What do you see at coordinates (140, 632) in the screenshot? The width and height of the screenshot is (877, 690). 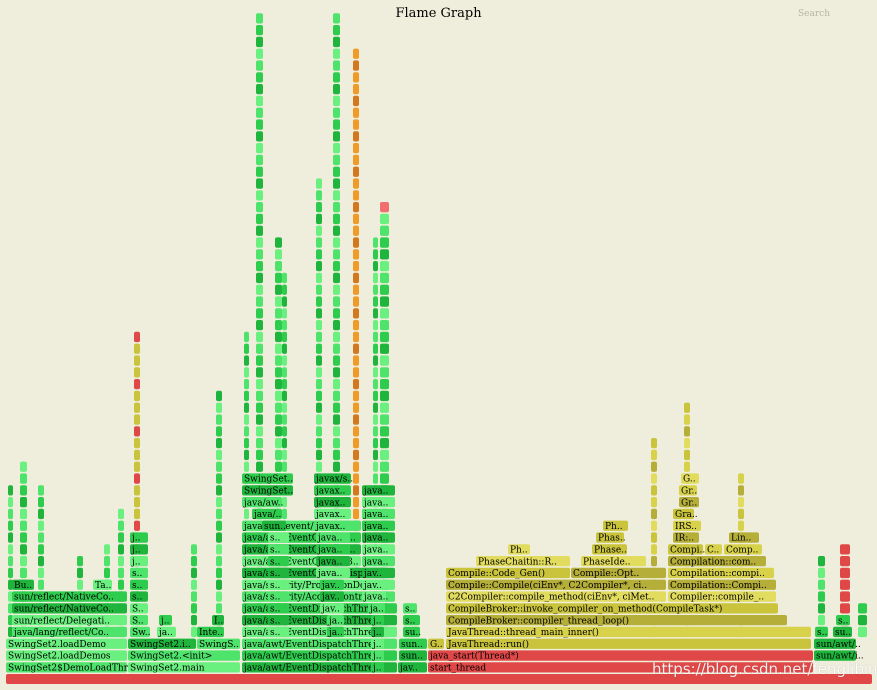 I see `frame: Sw..` at bounding box center [140, 632].